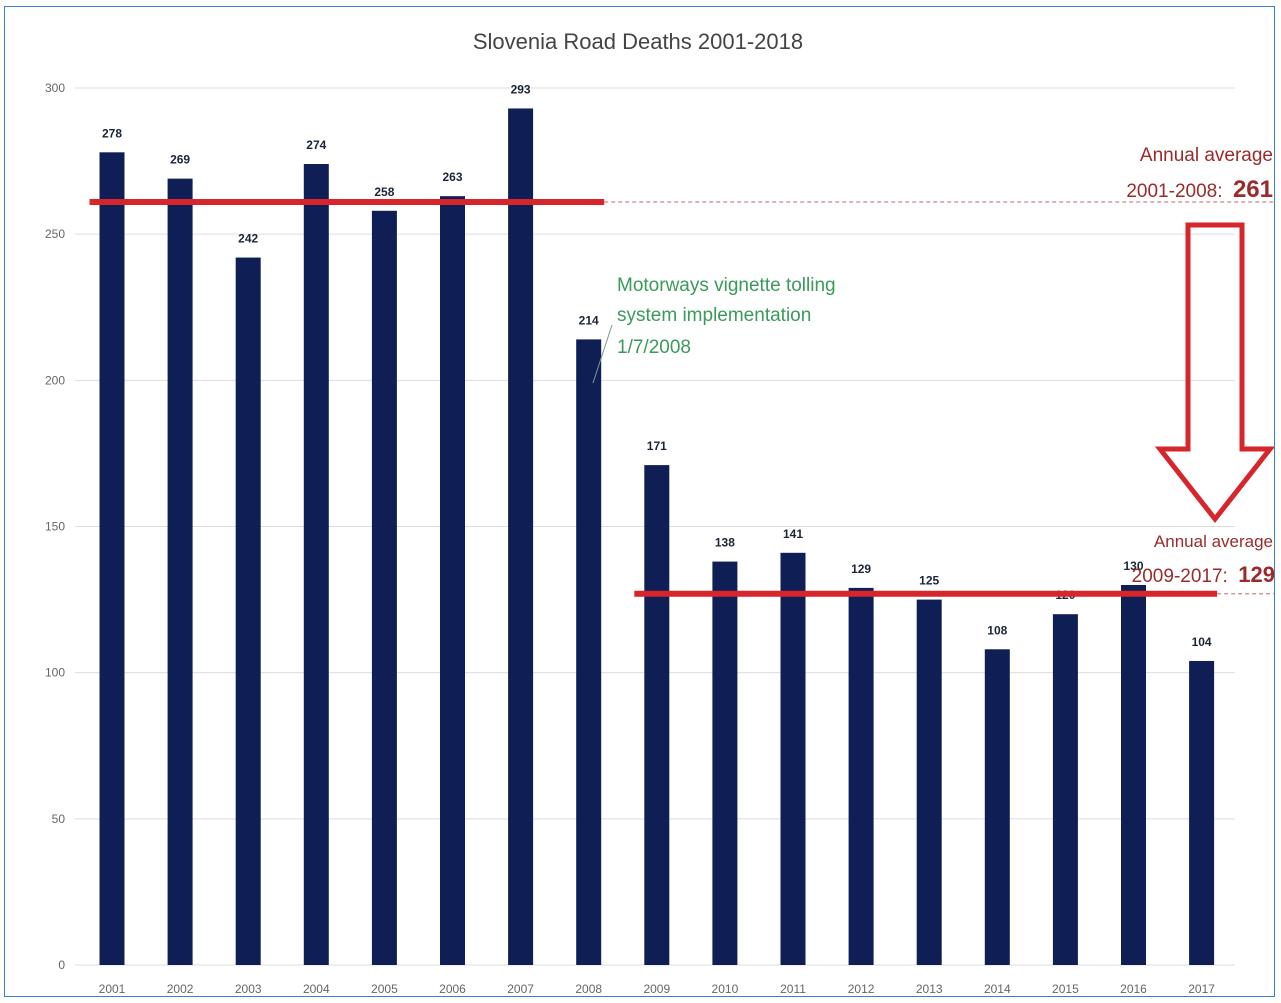  I want to click on x-tick-label-2002: 2002, so click(180, 989).